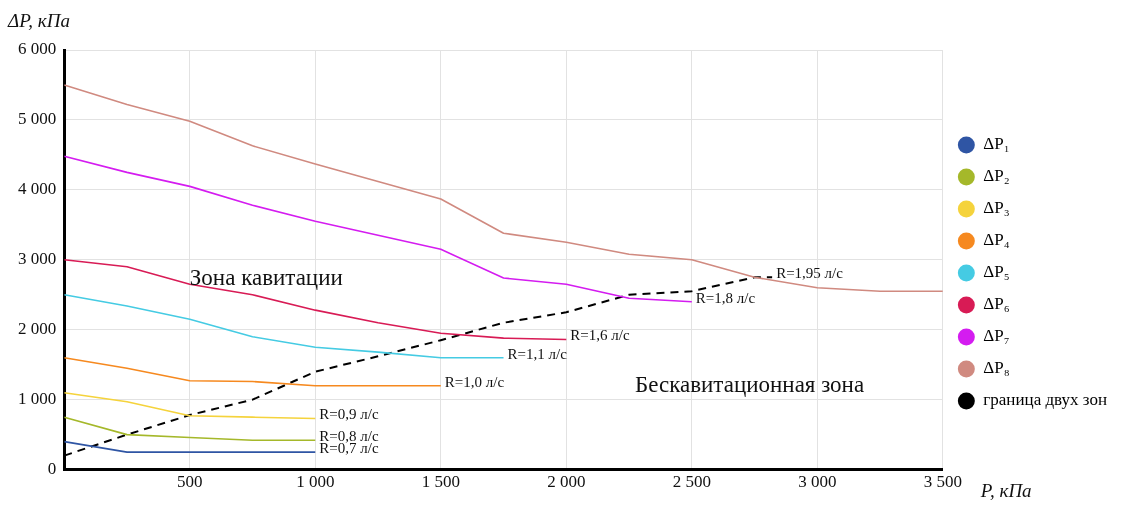 This screenshot has width=1127, height=506. I want to click on annotation: Зона кавитации, so click(266, 277).